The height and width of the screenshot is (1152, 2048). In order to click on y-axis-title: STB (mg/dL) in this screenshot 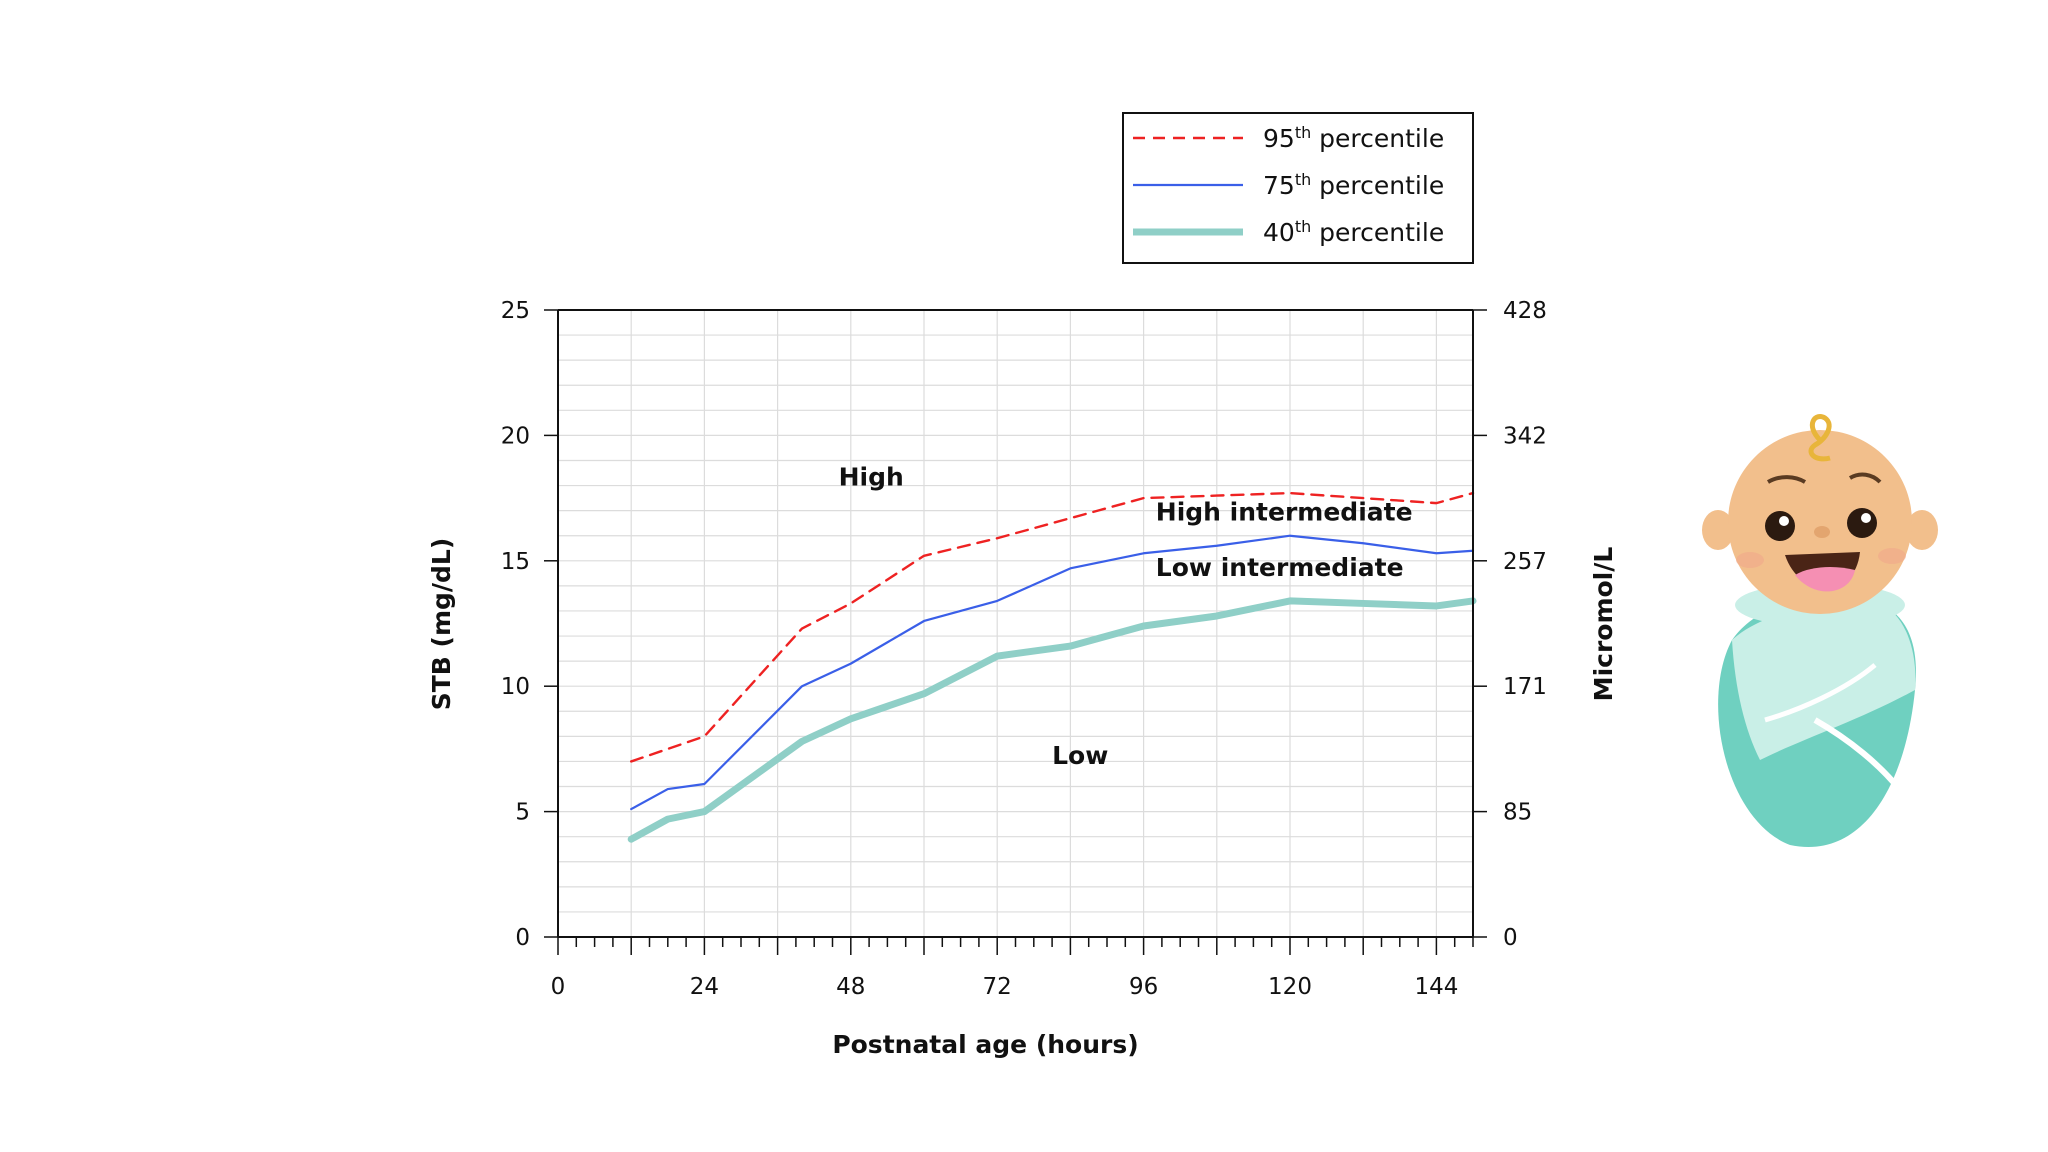, I will do `click(441, 624)`.